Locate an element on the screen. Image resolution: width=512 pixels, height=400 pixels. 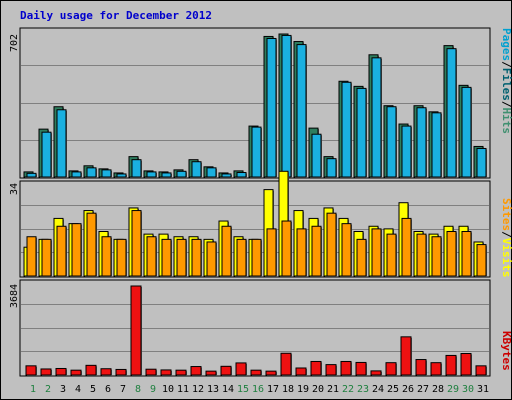
visits-legend: Sites/Visits is located at coordinates (506, 238).